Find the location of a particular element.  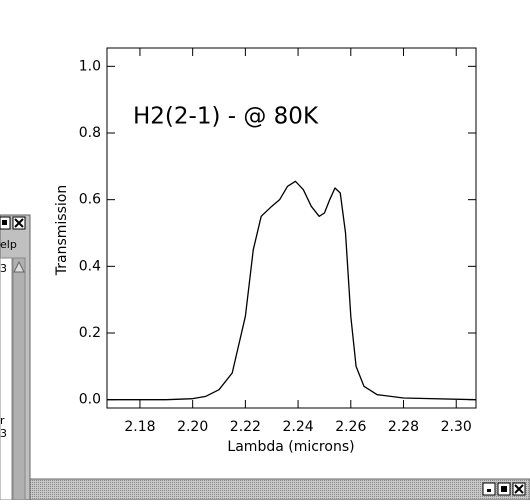

text-area is located at coordinates (6, 379).